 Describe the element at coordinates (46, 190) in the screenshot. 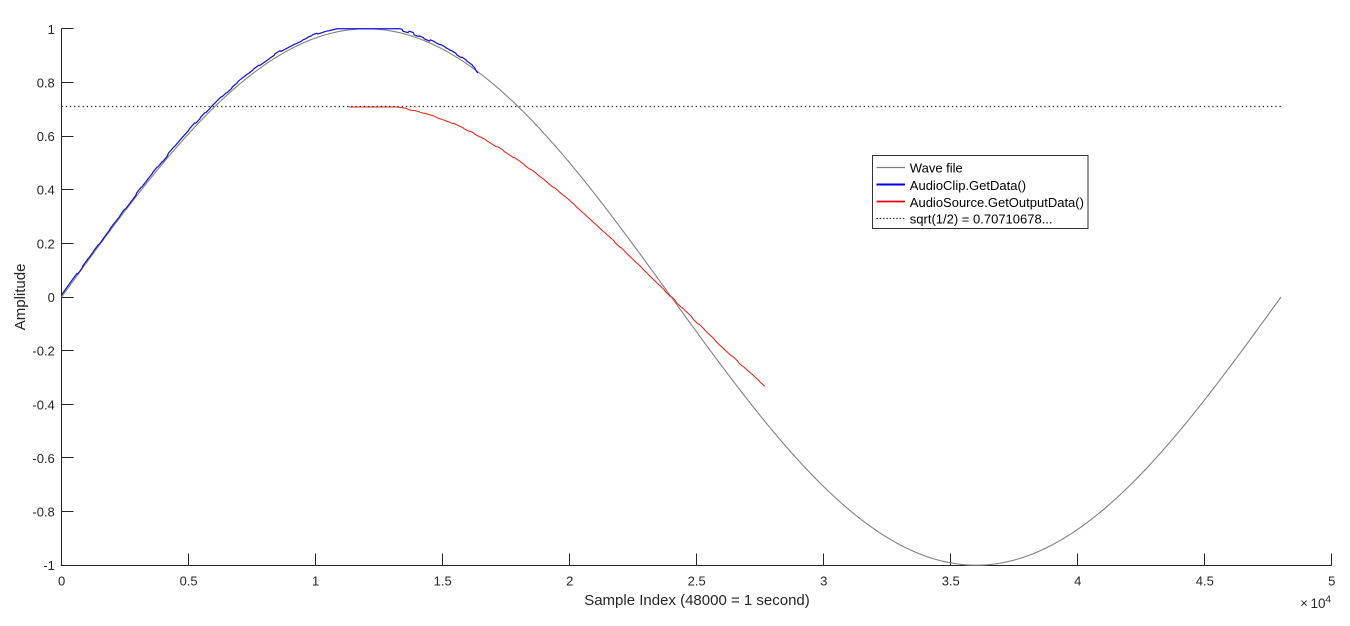

I see `svg-text: 0.4` at that location.